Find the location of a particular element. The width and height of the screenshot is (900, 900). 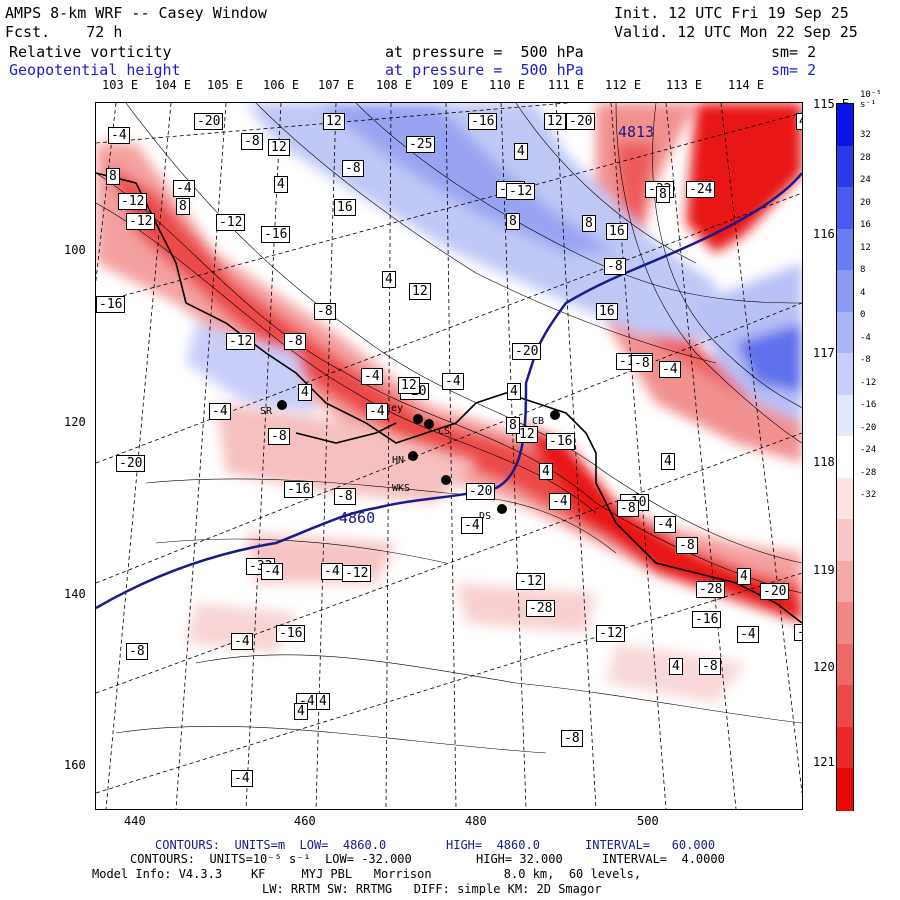

x-tick-label: 480 is located at coordinates (476, 821).